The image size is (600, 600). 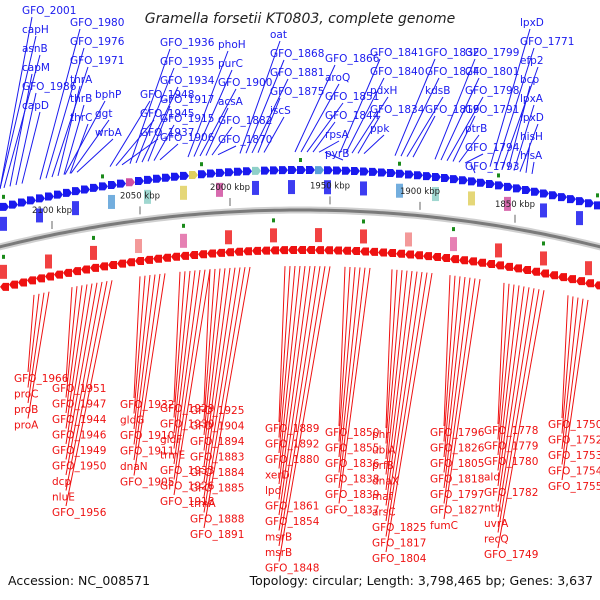 I want to click on reverse-gene-label: GFO_1753, so click(x=574, y=456).